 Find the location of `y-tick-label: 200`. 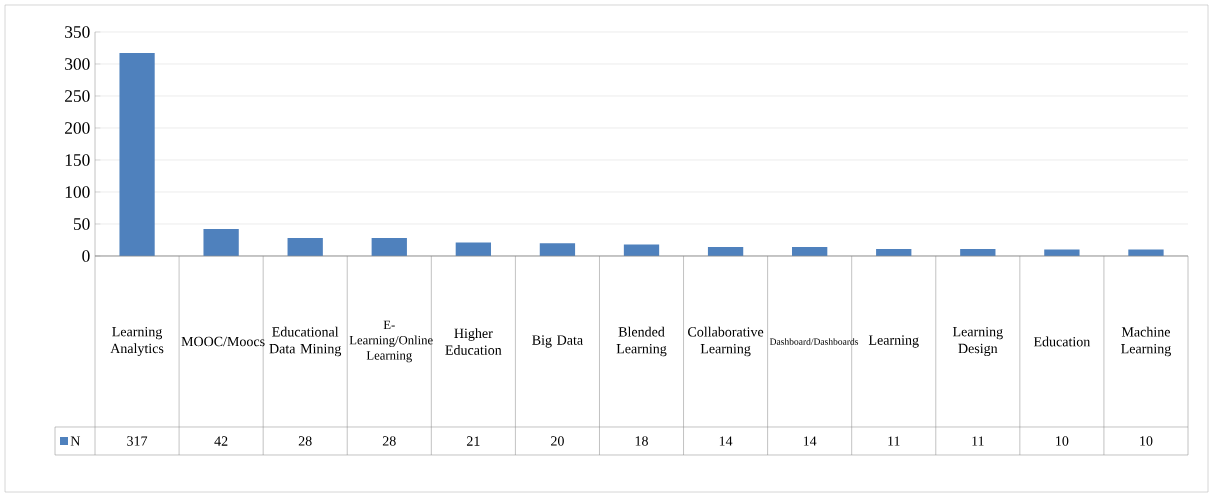

y-tick-label: 200 is located at coordinates (77, 128).